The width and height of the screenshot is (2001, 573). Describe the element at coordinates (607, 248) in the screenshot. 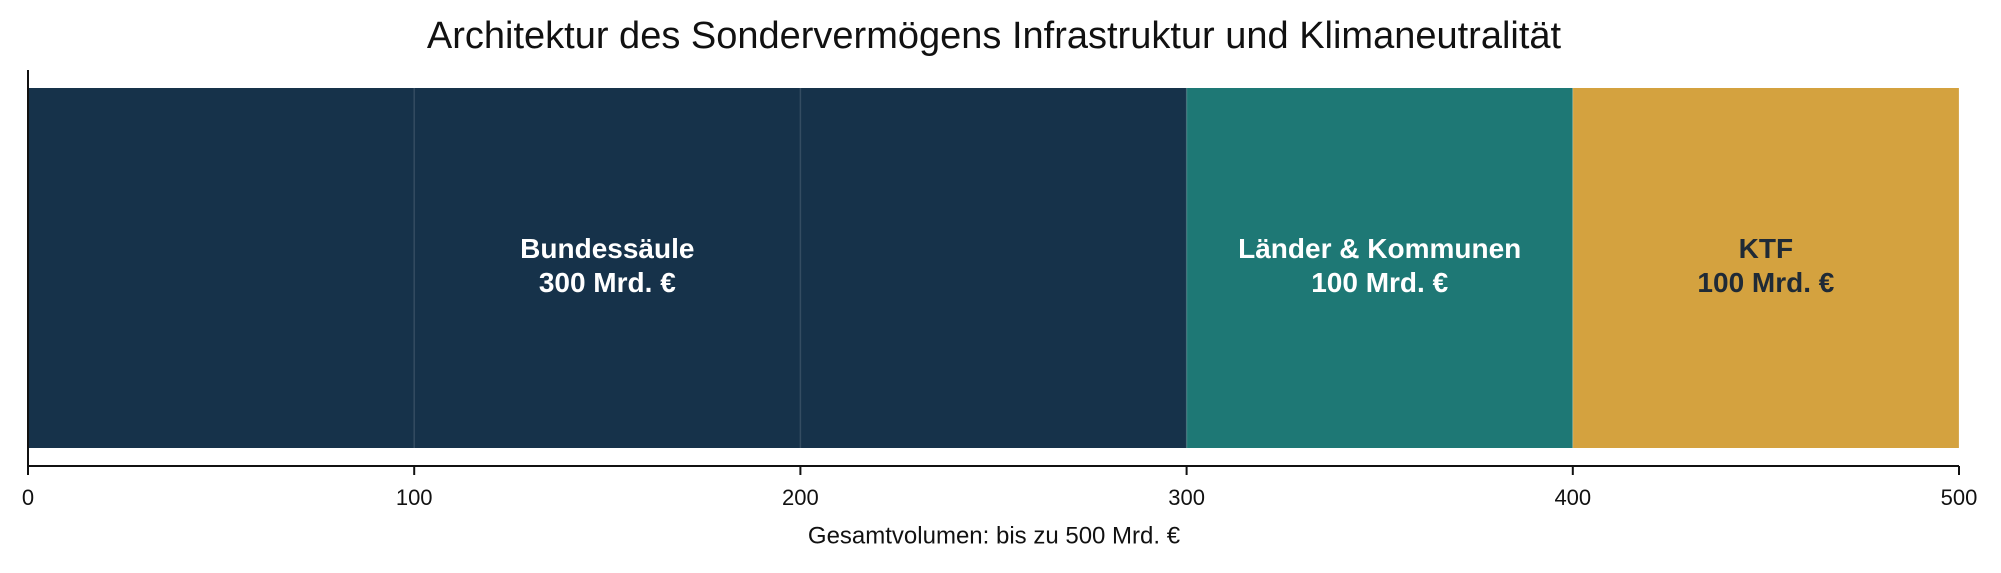

I see `segment-name: Bundessäule` at that location.